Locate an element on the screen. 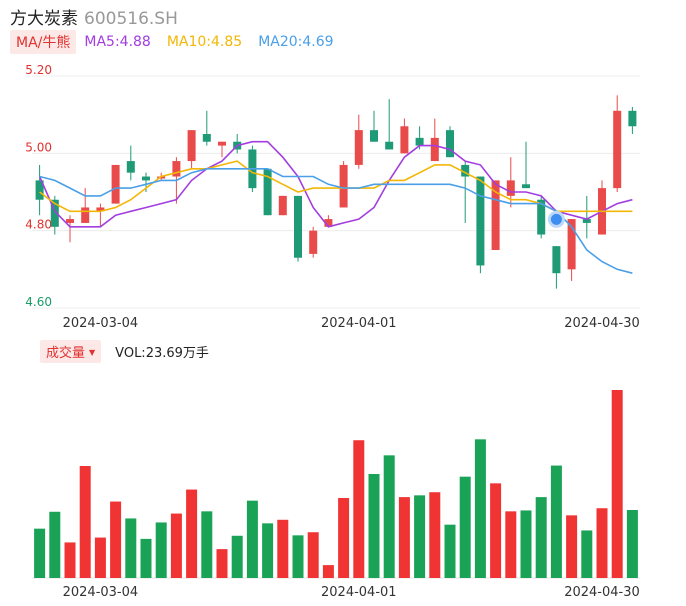 The width and height of the screenshot is (686, 606). volume-legend: 成交量 ▼ VOL:23.69万手 is located at coordinates (124, 351).